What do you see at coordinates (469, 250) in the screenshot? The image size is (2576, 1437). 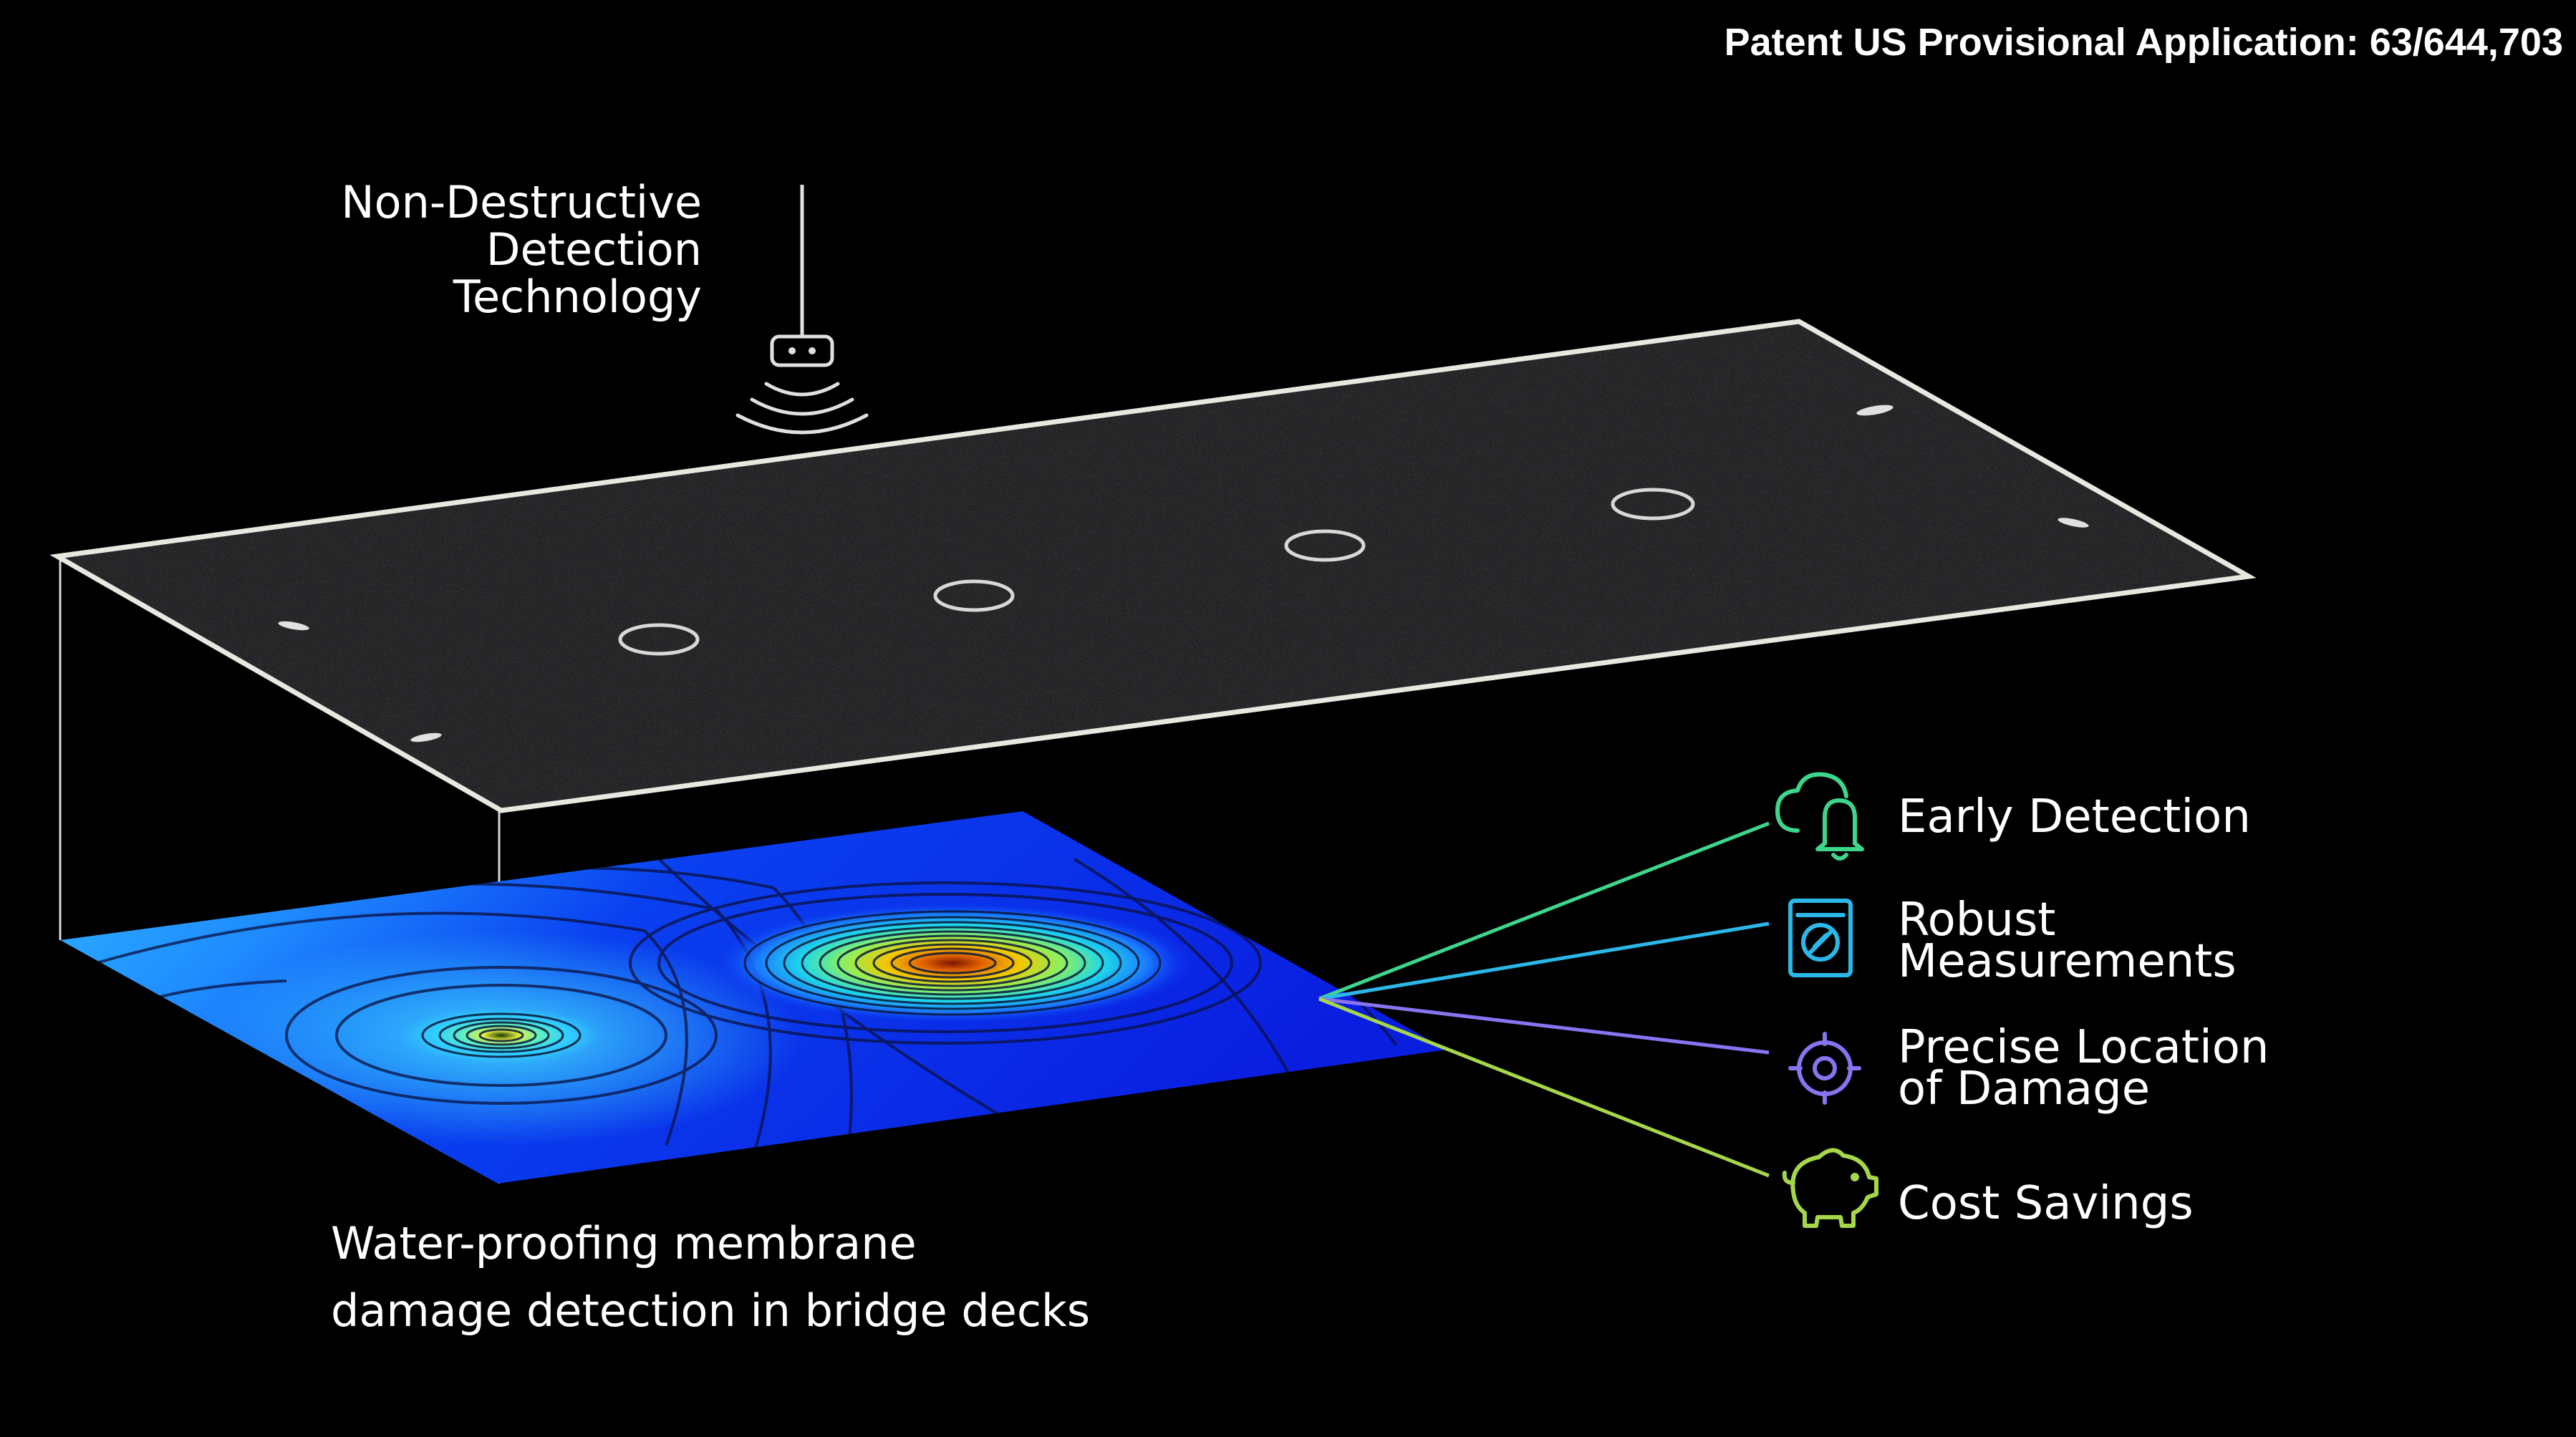 I see `technology-label: Non-Destructive Detection Technology` at bounding box center [469, 250].